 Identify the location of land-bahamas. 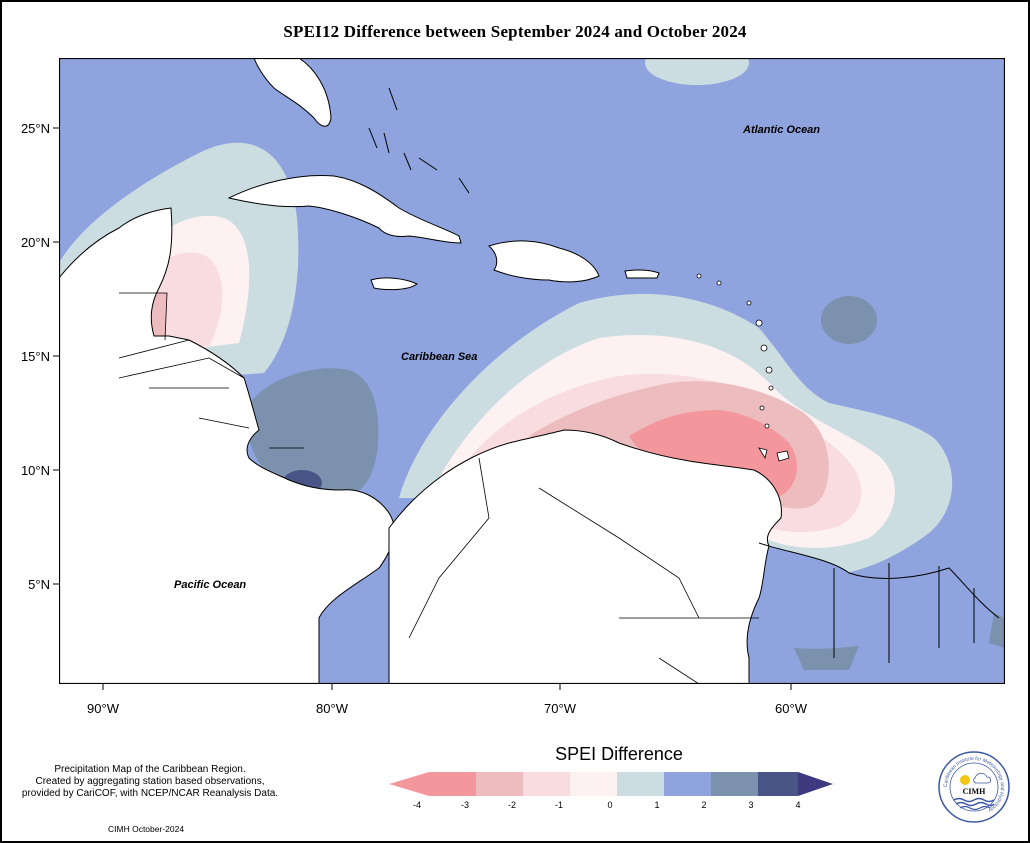
(419, 140).